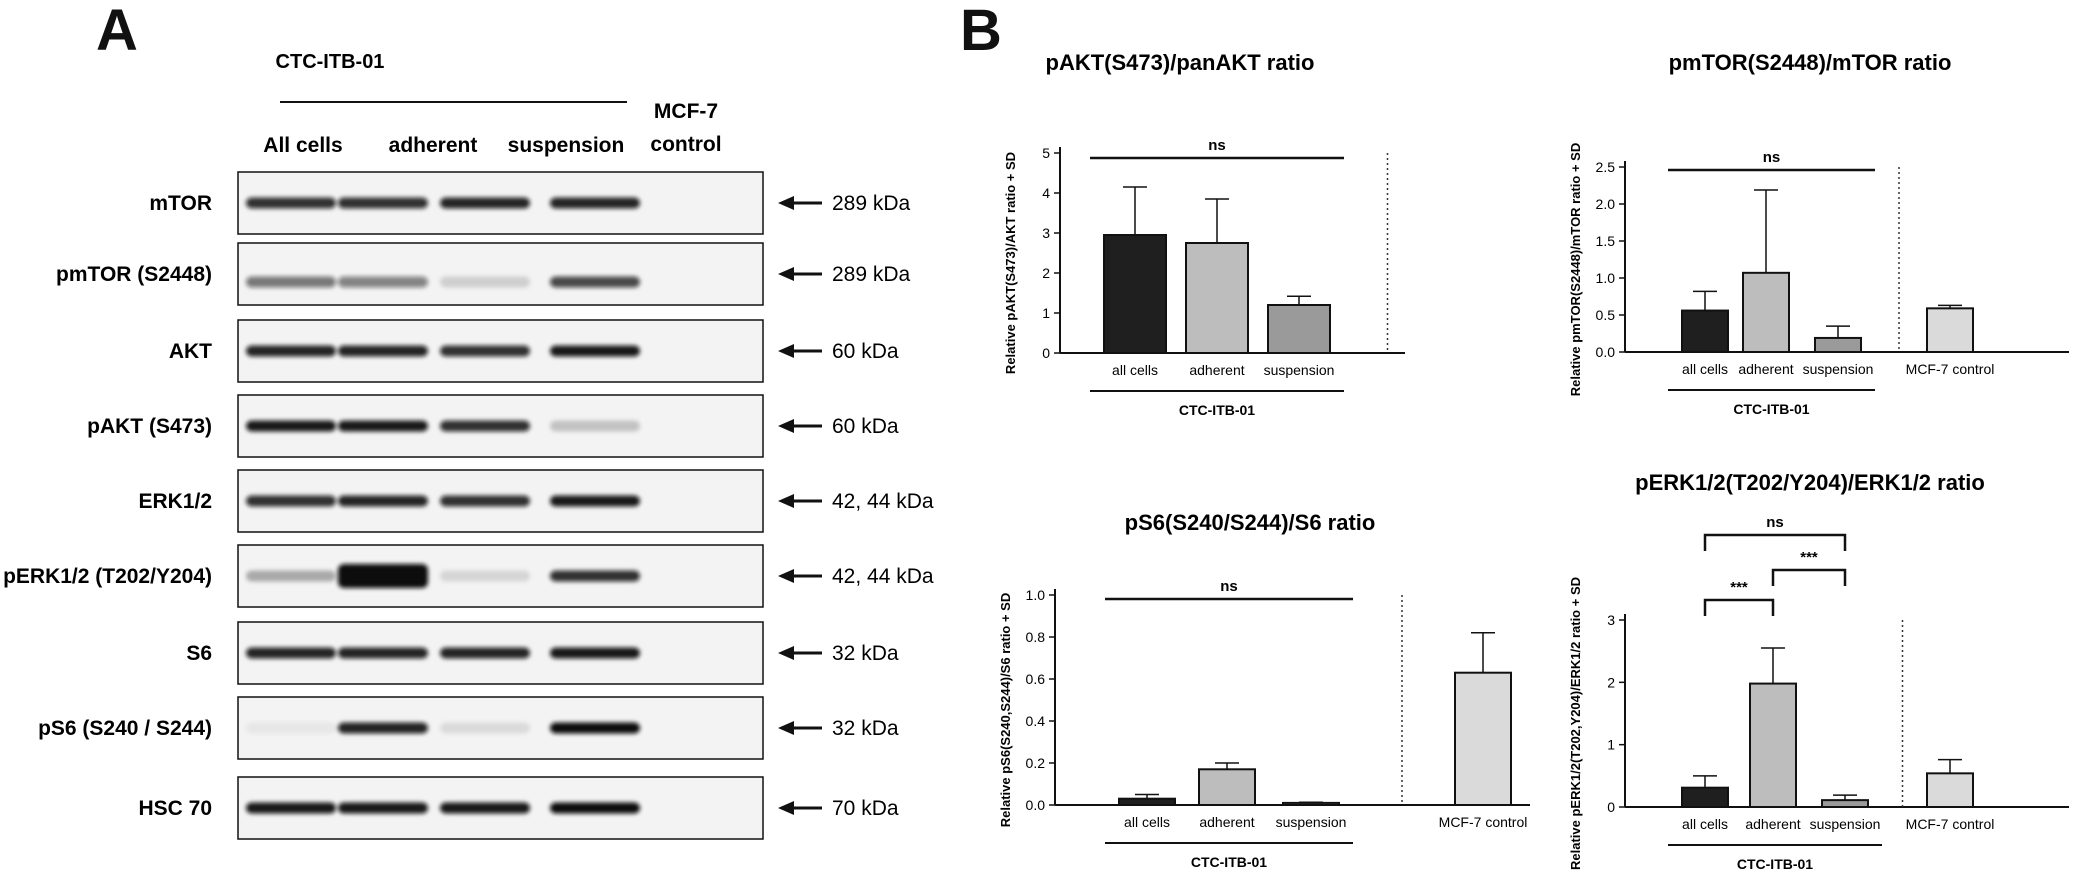 The image size is (2079, 879). What do you see at coordinates (149, 426) in the screenshot?
I see `protein-label: pAKT (S473)` at bounding box center [149, 426].